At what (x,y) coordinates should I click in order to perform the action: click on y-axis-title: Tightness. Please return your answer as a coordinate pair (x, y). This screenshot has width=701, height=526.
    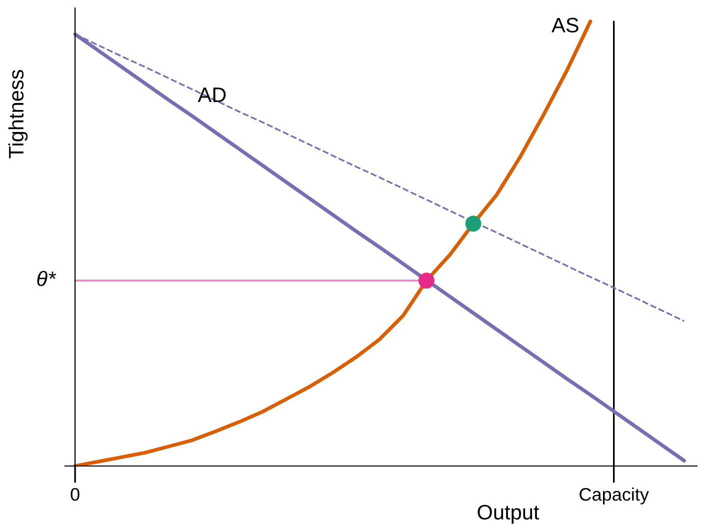
    Looking at the image, I should click on (18, 114).